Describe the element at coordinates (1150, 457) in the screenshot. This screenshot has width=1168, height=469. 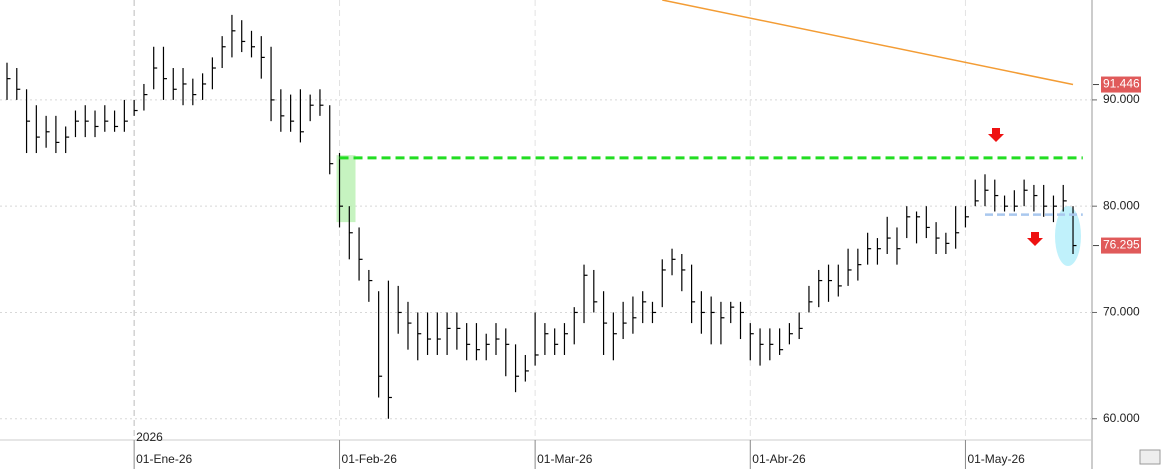
I see `scale-button` at that location.